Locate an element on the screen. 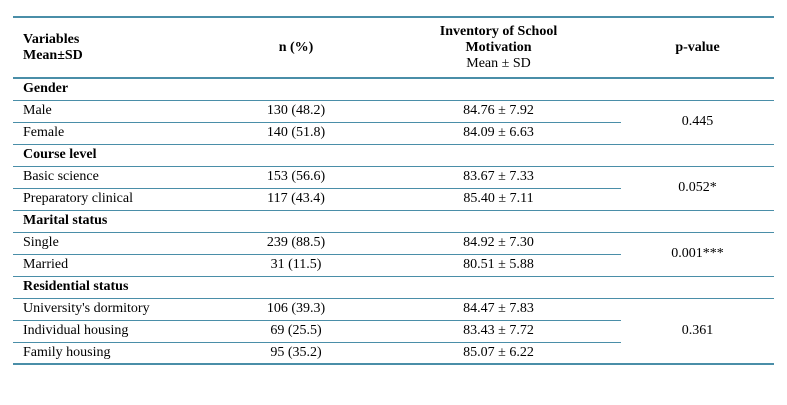 The height and width of the screenshot is (405, 787). group-row: Course level is located at coordinates (393, 154).